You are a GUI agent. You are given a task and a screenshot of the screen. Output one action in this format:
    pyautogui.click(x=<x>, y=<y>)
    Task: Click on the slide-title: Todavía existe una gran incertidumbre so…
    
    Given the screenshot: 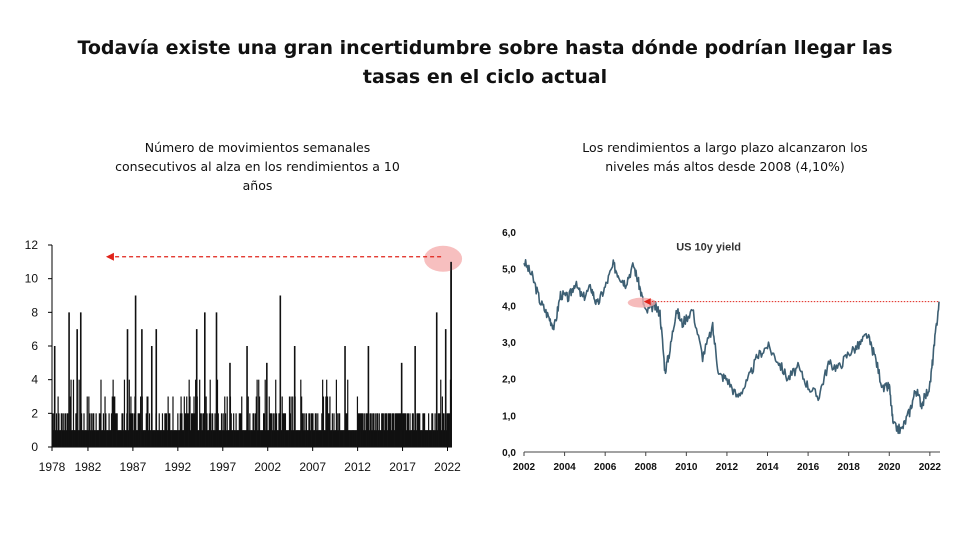 What is the action you would take?
    pyautogui.click(x=485, y=63)
    